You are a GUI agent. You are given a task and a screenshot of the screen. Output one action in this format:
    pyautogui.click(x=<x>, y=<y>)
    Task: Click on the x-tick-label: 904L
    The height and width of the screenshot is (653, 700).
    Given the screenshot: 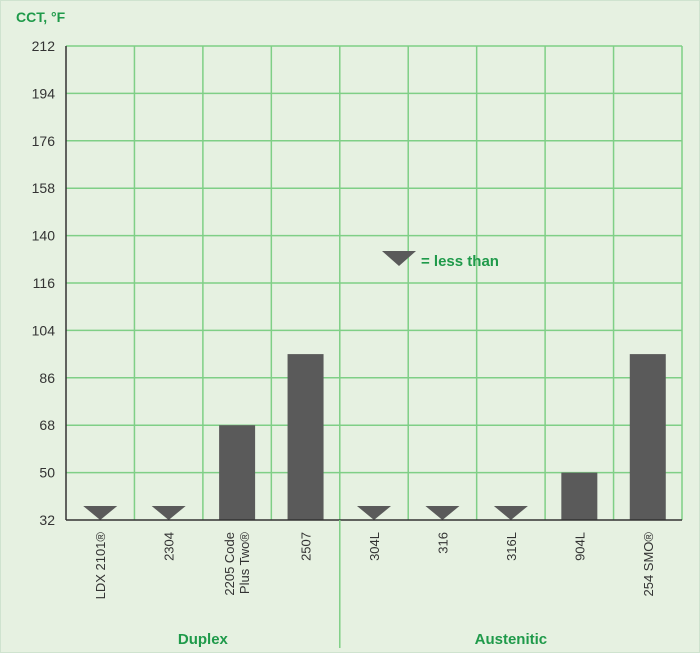 What is the action you would take?
    pyautogui.click(x=579, y=546)
    